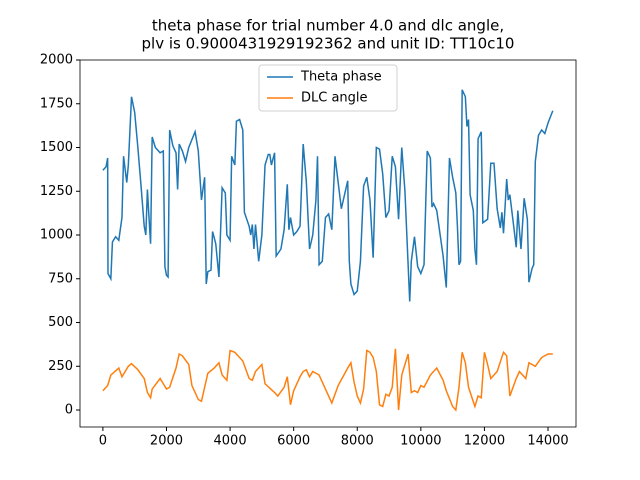  I want to click on x-tick-label: 10000, so click(420, 441).